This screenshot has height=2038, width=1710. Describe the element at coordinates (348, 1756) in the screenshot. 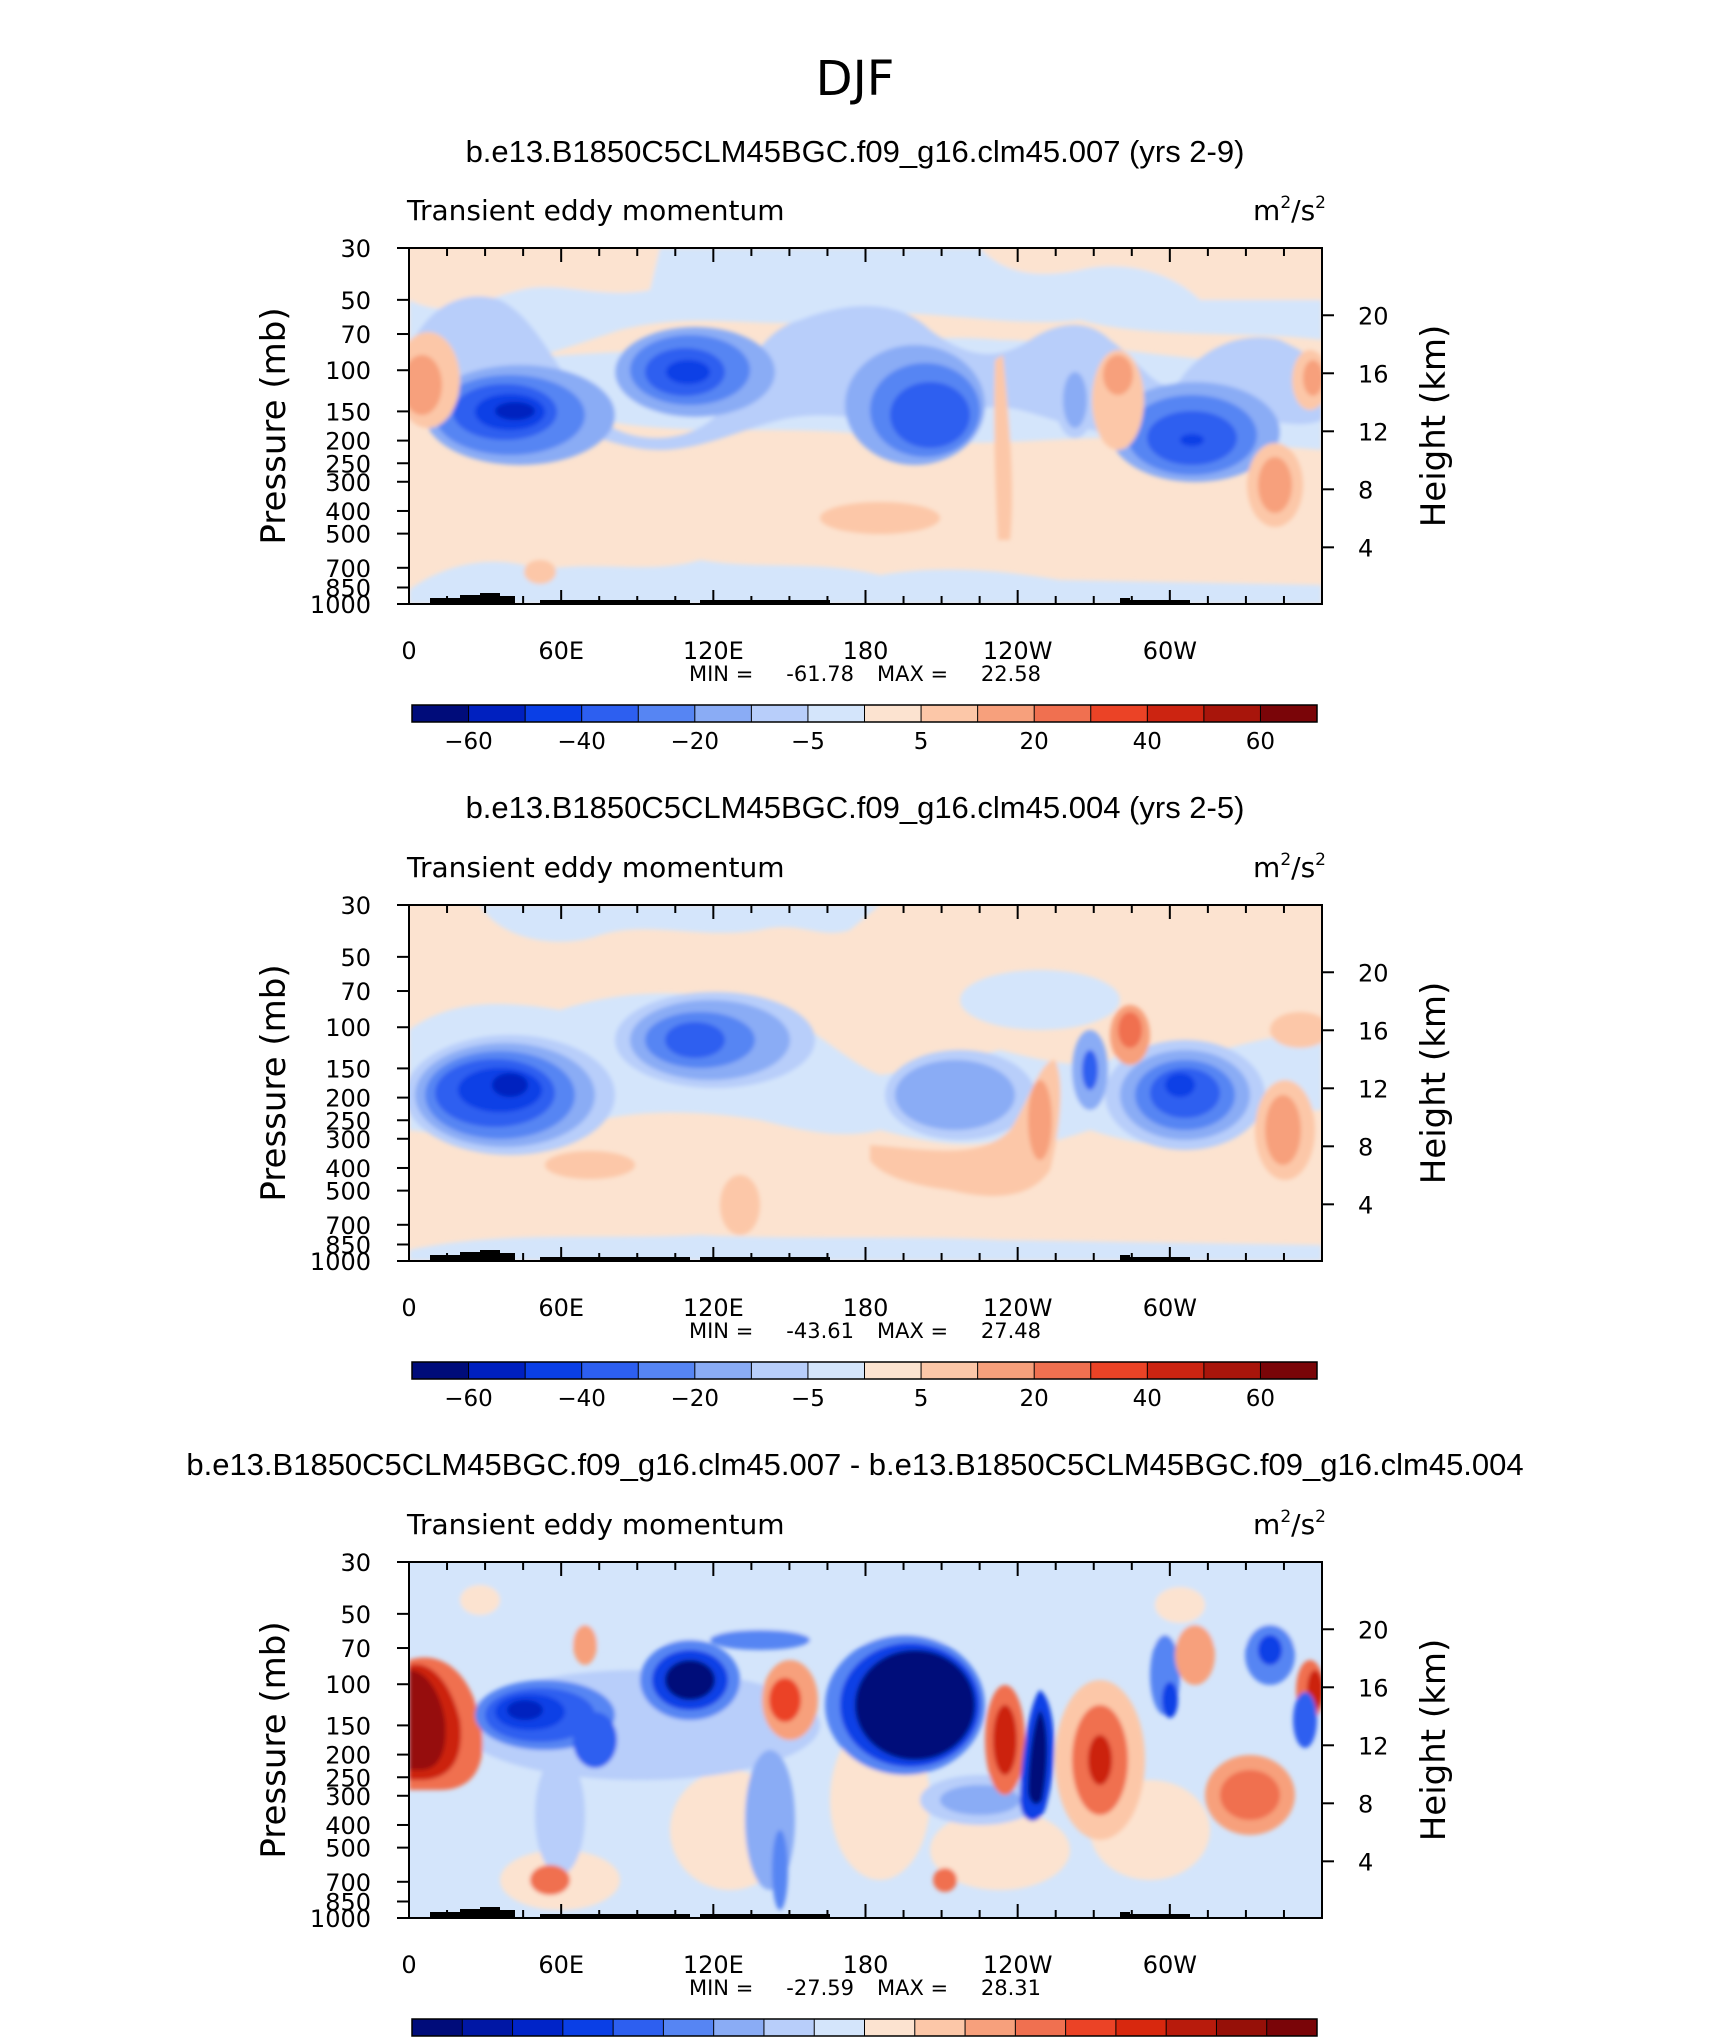

I see `y-tick-label: 200` at that location.